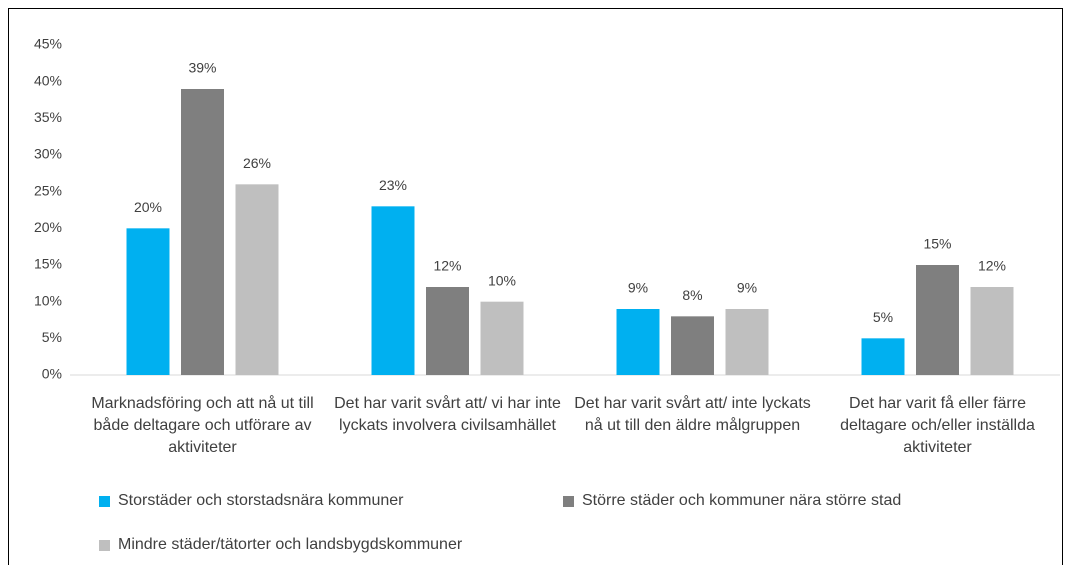 The height and width of the screenshot is (565, 1071). What do you see at coordinates (502, 280) in the screenshot?
I see `data-label: 10%` at bounding box center [502, 280].